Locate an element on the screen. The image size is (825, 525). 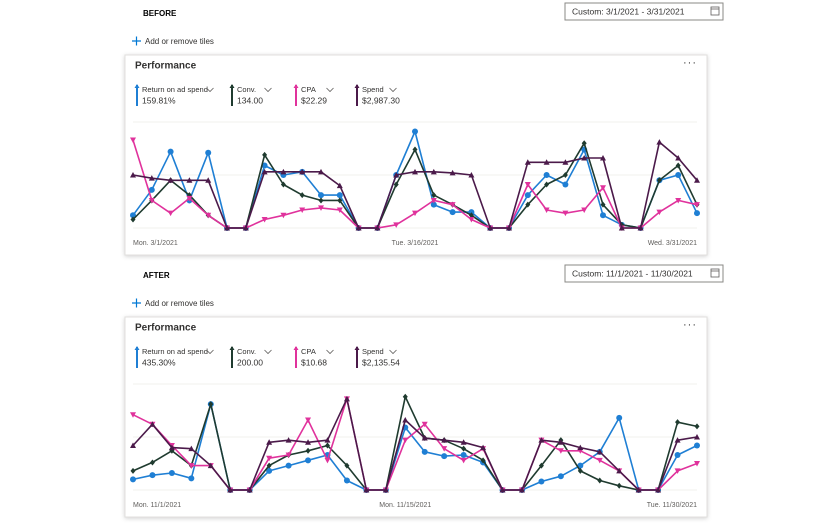
x-tick-label: Tue. 11/30/2021 is located at coordinates (672, 505).